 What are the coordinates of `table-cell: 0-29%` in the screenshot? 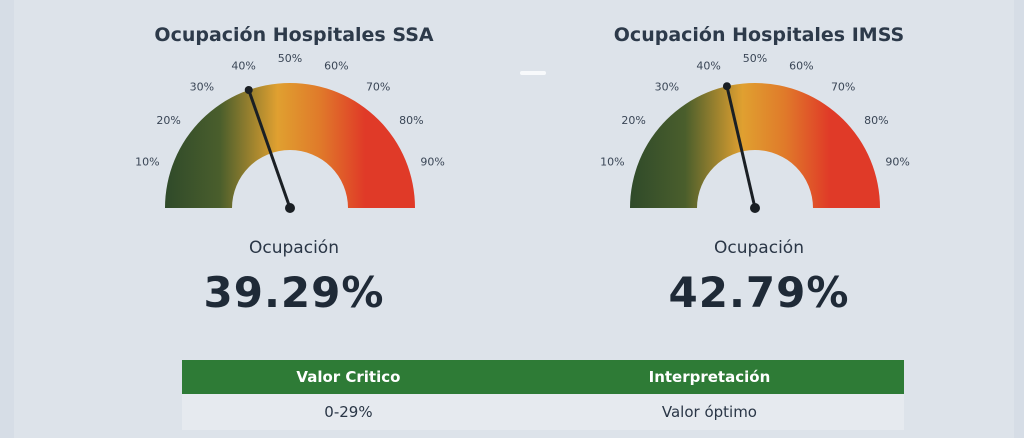 It's located at (348, 412).